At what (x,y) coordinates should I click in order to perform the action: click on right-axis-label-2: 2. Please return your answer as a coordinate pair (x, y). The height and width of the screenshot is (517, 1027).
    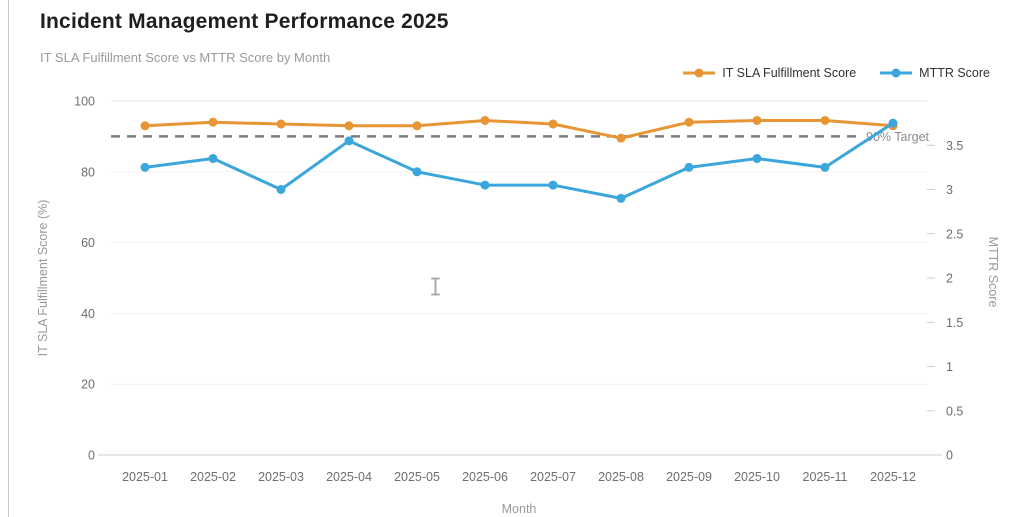
    Looking at the image, I should click on (949, 279).